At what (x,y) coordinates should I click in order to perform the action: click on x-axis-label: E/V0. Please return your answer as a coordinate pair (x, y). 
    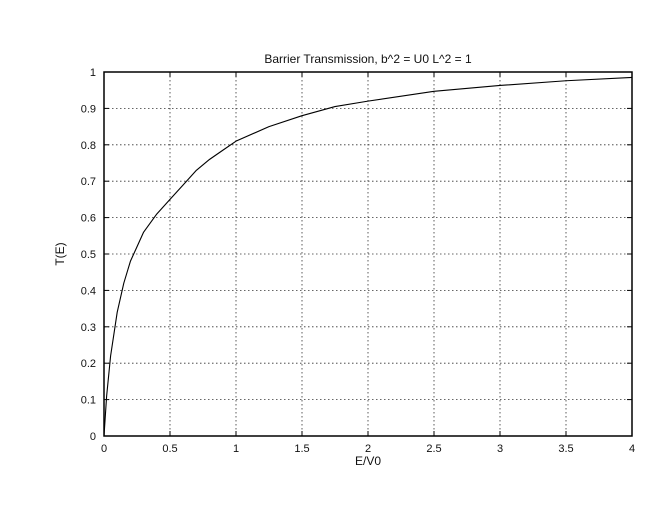
    Looking at the image, I should click on (368, 461).